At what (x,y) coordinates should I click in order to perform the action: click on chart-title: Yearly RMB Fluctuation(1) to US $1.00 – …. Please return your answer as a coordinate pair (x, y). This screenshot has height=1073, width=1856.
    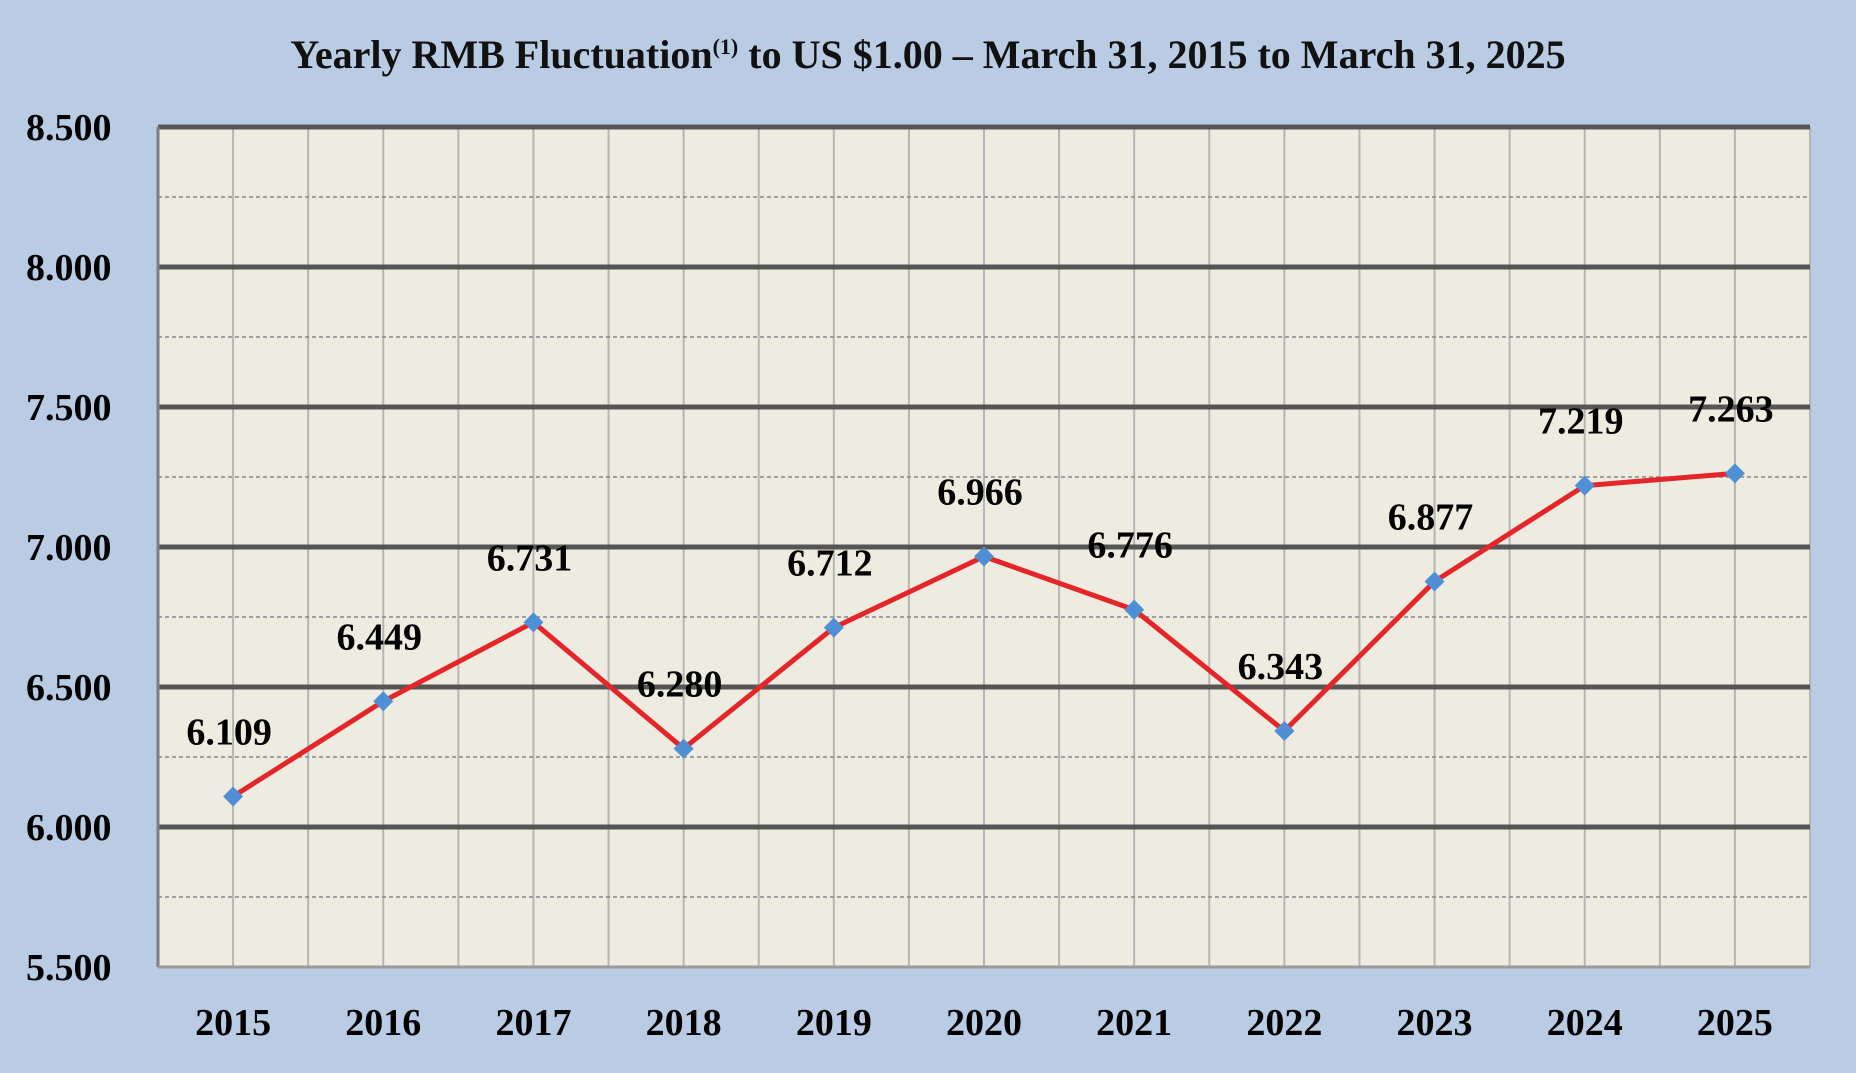
    Looking at the image, I should click on (927, 54).